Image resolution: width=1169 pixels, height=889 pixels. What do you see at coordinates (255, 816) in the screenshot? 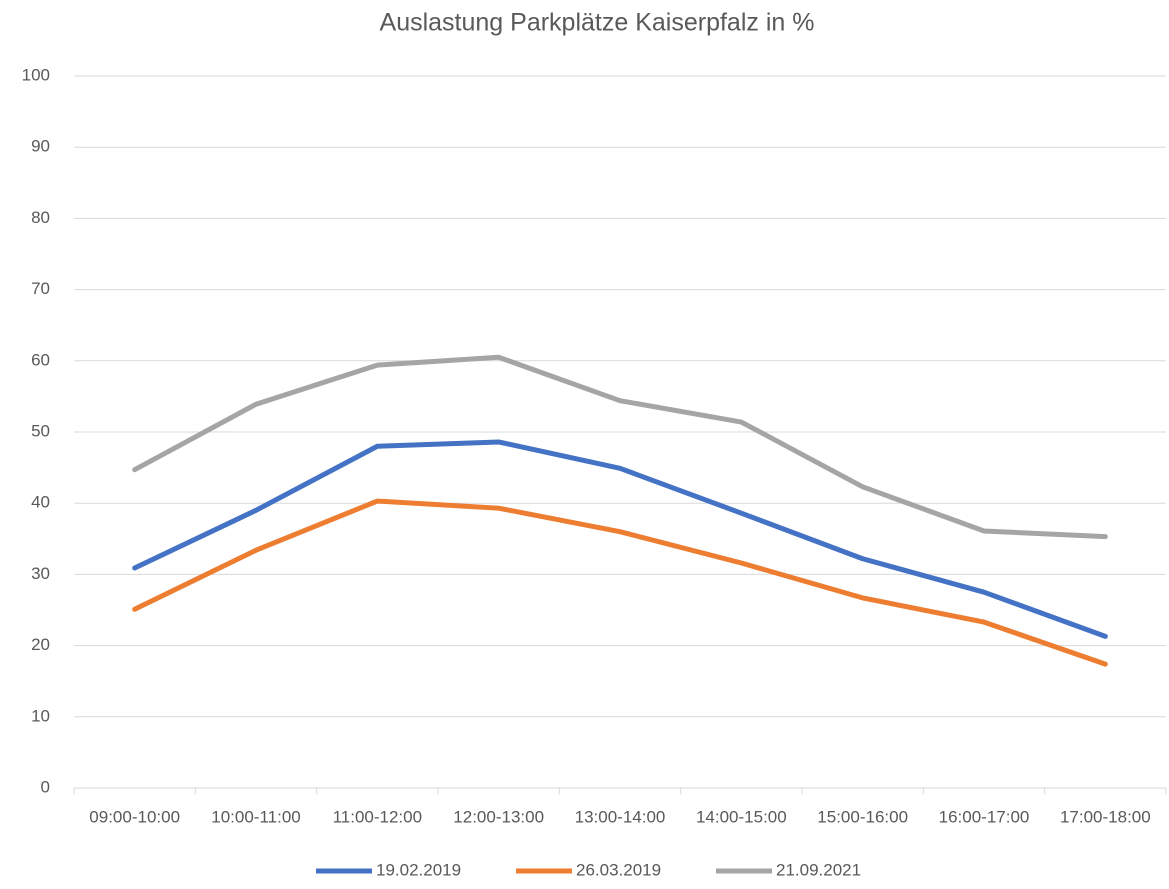
I see `x-tick-label: 10:00-11:00` at bounding box center [255, 816].